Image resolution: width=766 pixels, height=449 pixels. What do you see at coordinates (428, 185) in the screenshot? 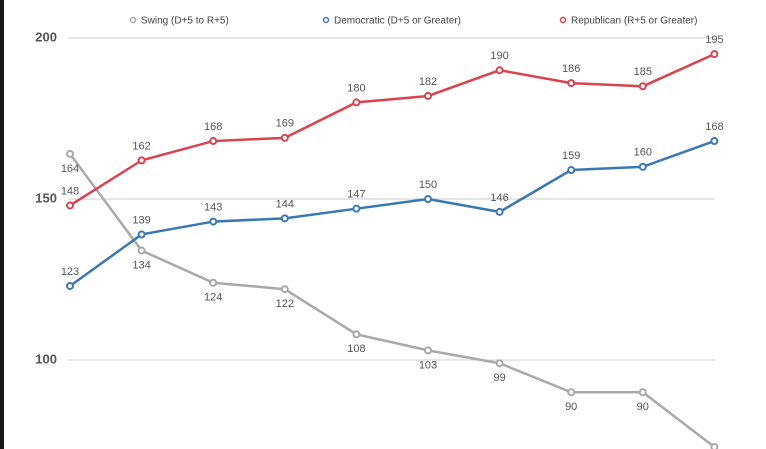
I see `data-label: 150` at bounding box center [428, 185].